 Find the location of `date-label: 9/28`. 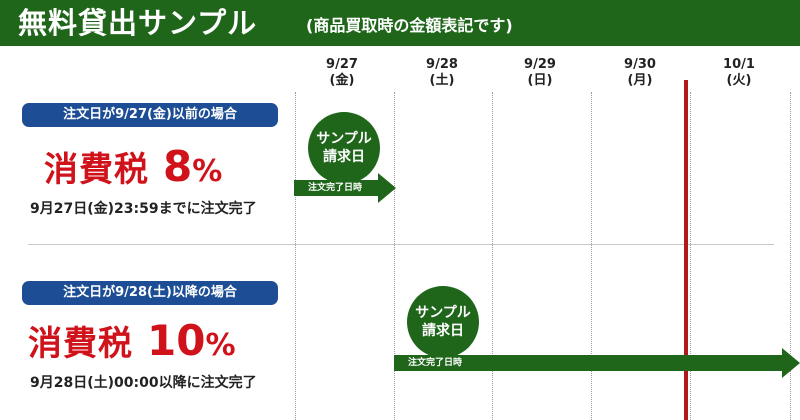

date-label: 9/28 is located at coordinates (442, 64).